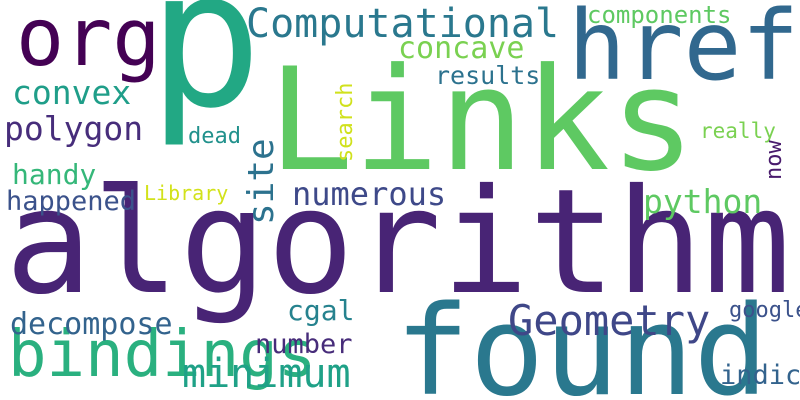 The width and height of the screenshot is (800, 400). I want to click on word-cgal: bindings, so click(162, 355).